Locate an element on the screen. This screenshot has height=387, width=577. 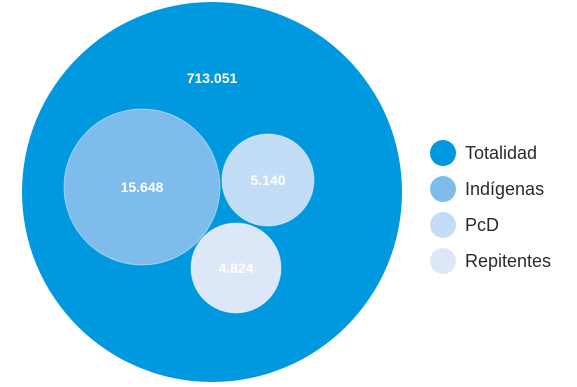
bubble-pcd is located at coordinates (268, 180).